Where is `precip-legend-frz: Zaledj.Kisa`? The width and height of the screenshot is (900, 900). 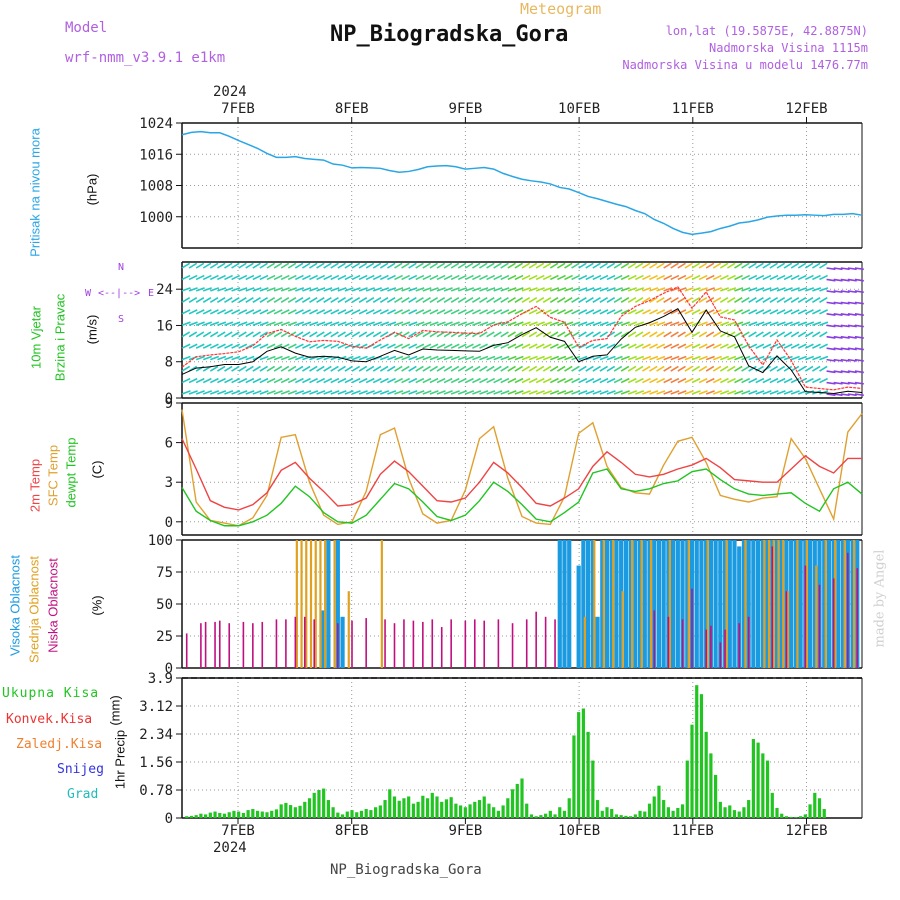 precip-legend-frz: Zaledj.Kisa is located at coordinates (59, 744).